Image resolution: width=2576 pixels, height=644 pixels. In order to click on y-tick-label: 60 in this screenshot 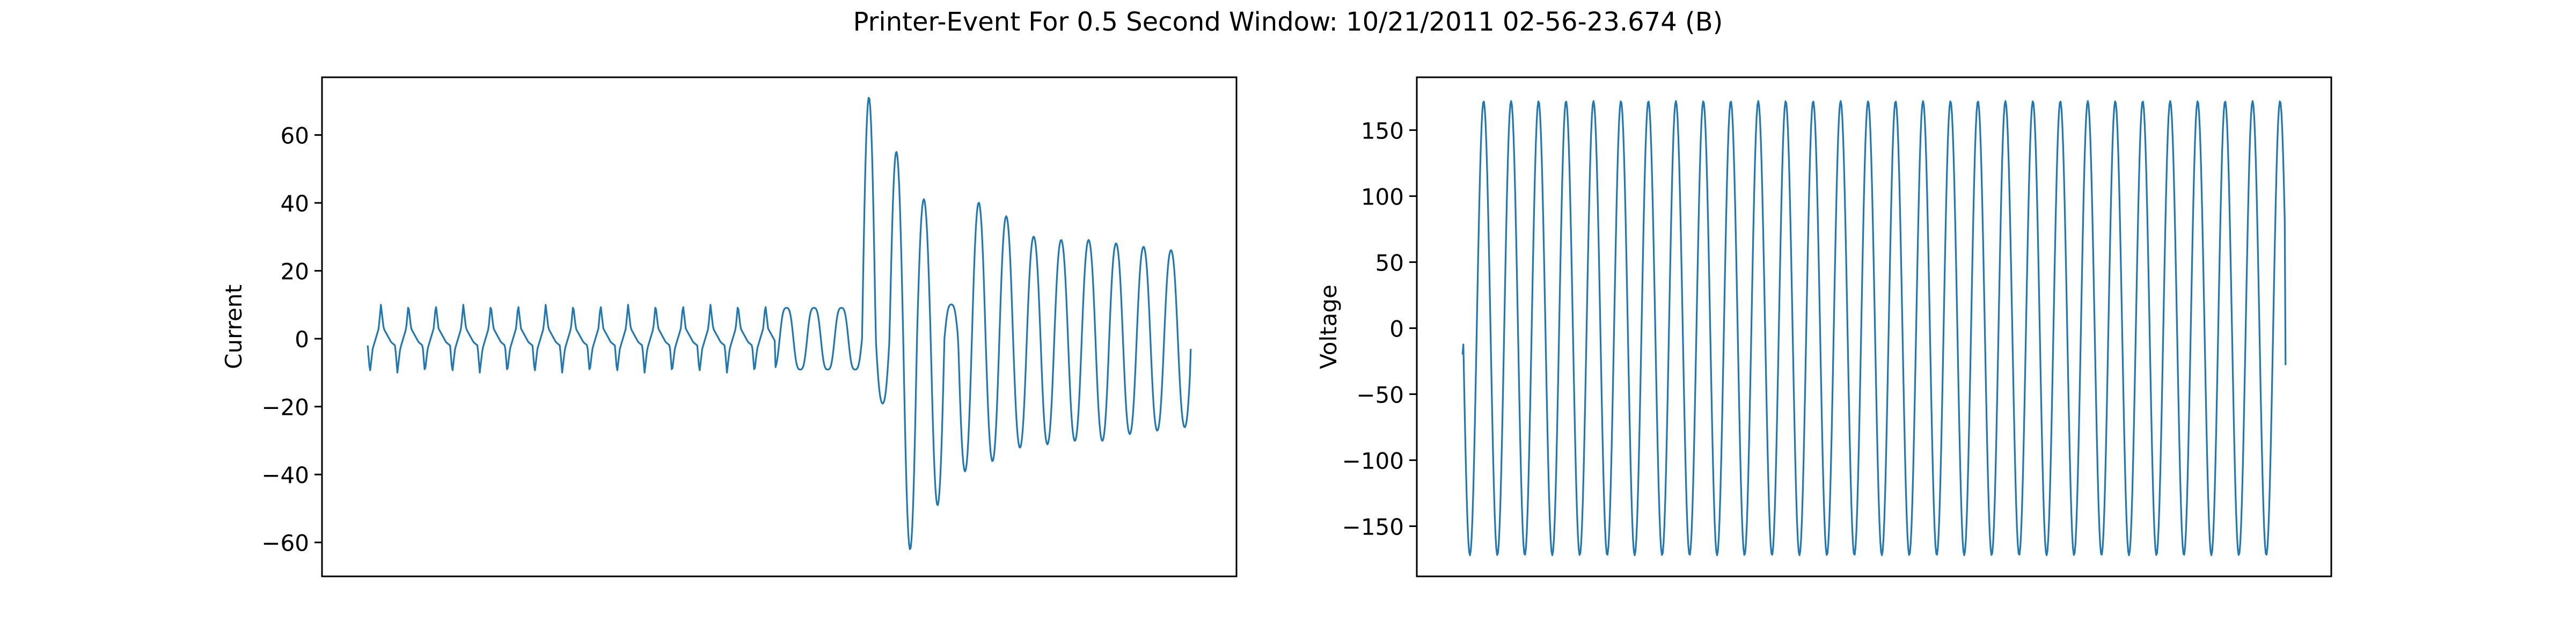, I will do `click(295, 136)`.